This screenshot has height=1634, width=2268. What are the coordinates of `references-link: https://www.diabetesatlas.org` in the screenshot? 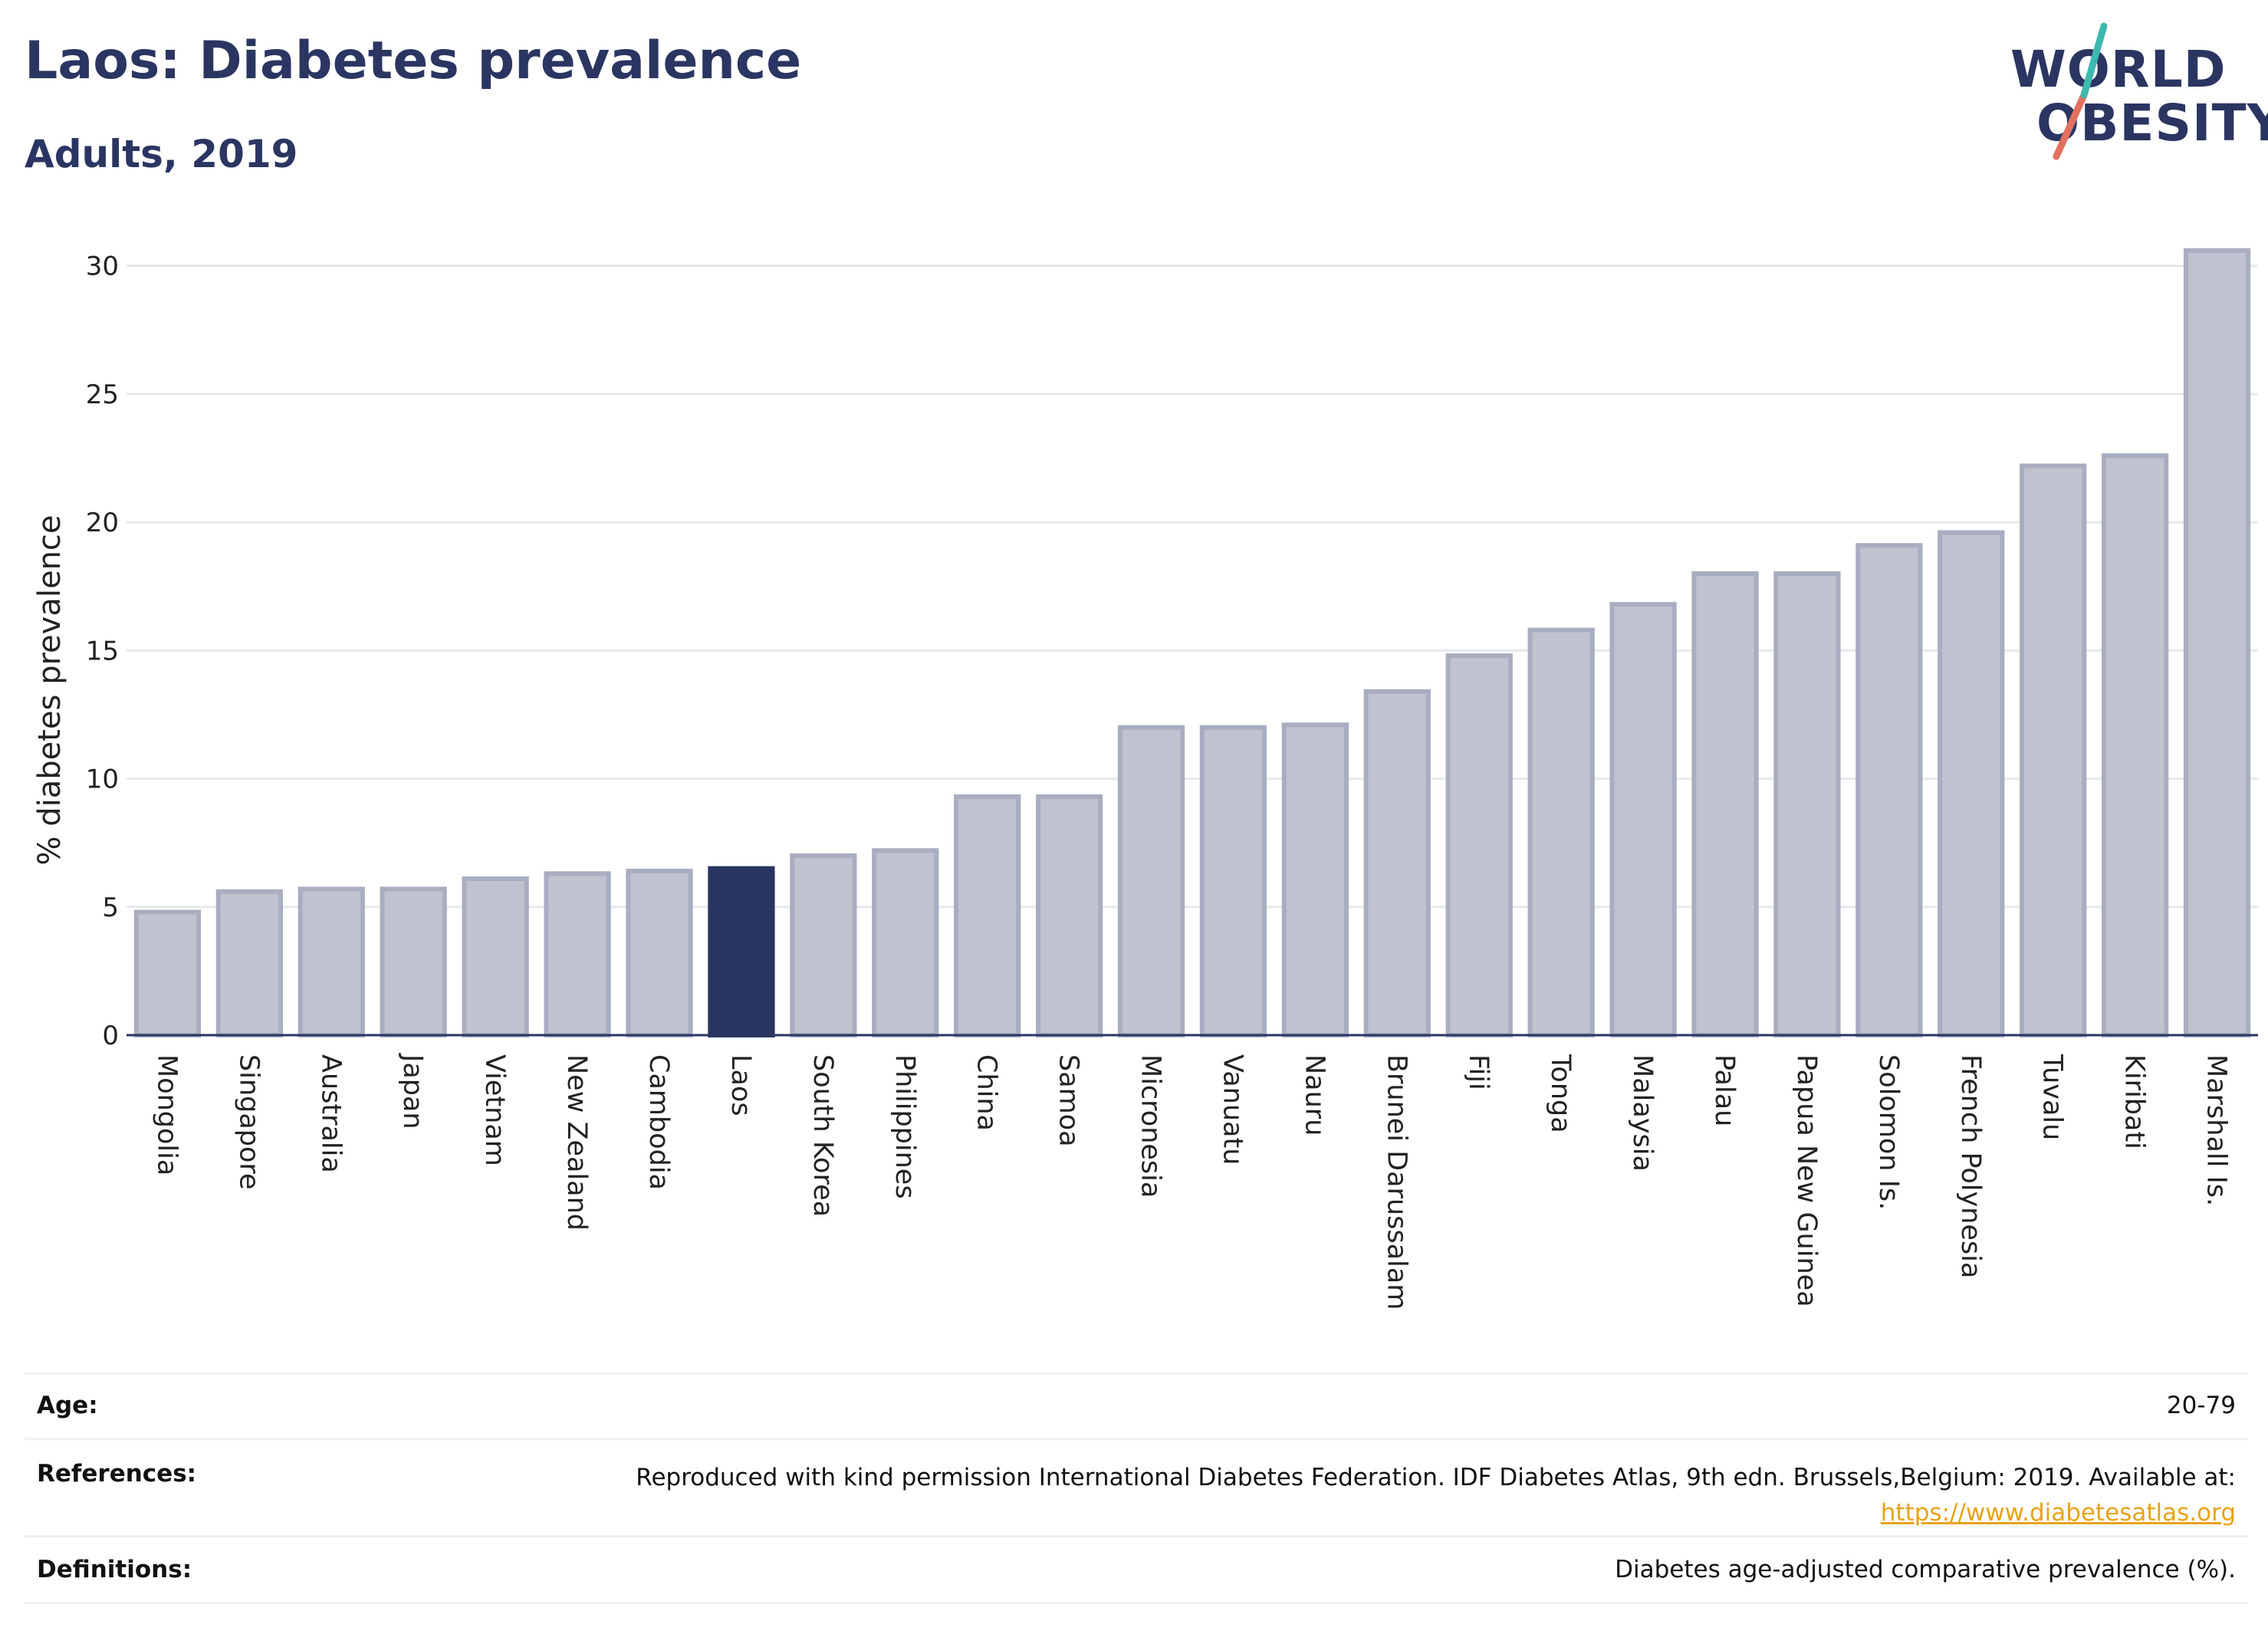 It's located at (2058, 1513).